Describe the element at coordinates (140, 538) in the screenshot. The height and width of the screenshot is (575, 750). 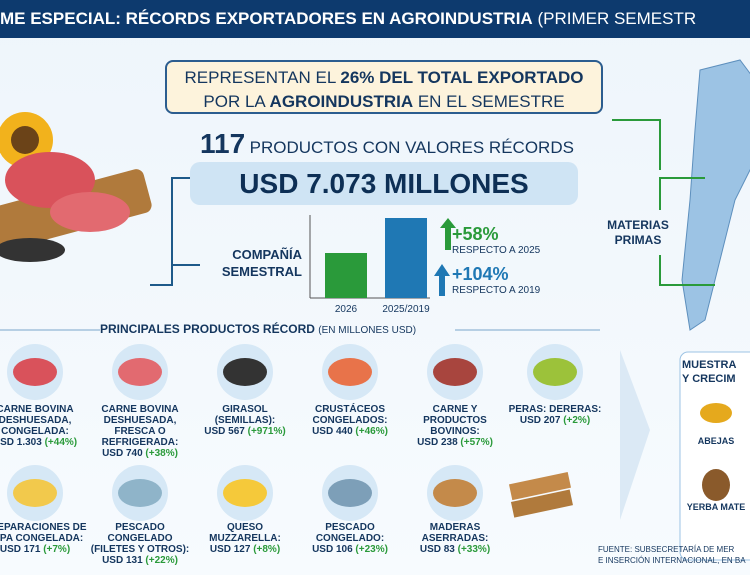
I see `product-name: PESCADO CONGELADO (FILETES Y OTROS):` at that location.